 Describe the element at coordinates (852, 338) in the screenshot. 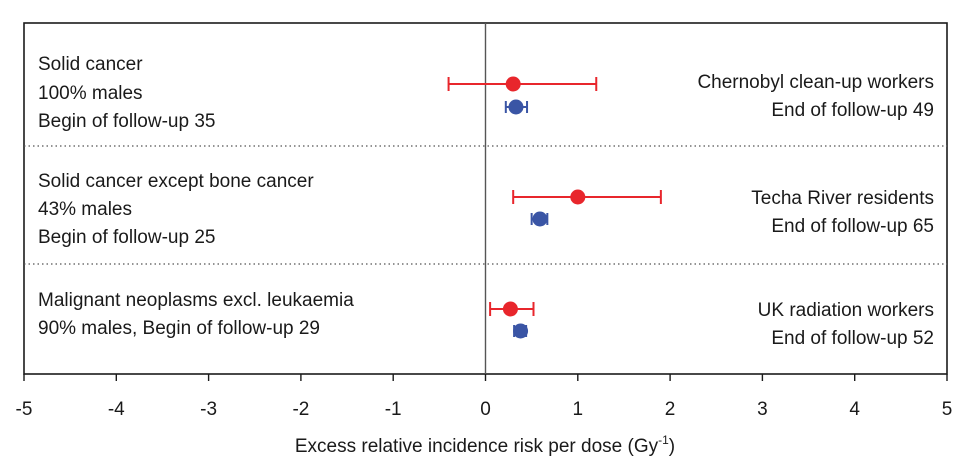

I see `panel-right-text: End of follow-up 52` at that location.